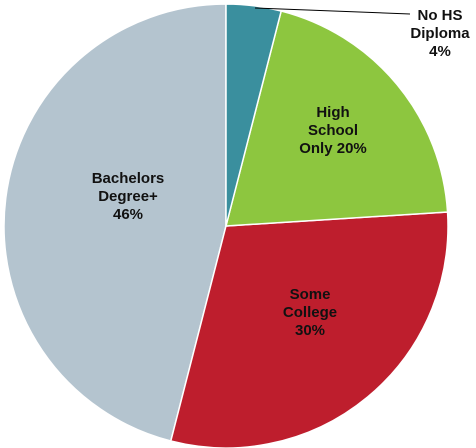 The image size is (476, 448). I want to click on category-label: Some College, so click(310, 303).